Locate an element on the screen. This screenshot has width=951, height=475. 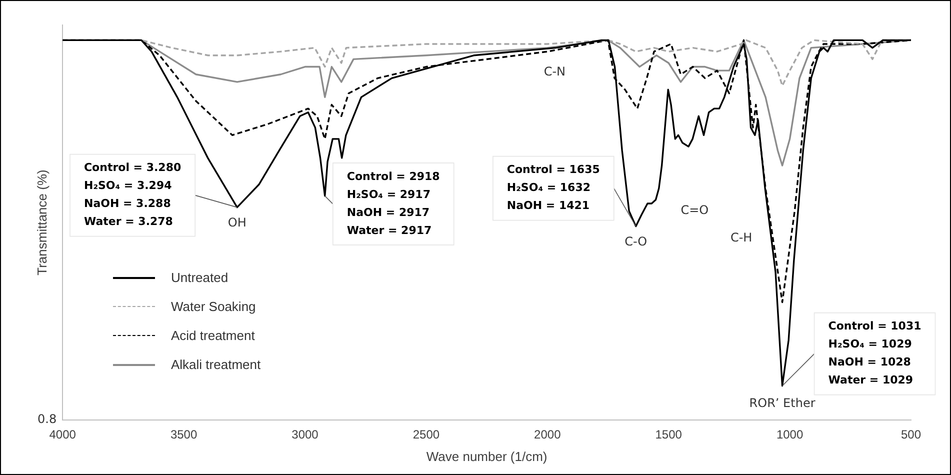
annotation: Control = 2918 H₂SO₄ = 2917 NaOH = 2917 Water = 2917 is located at coordinates (393, 203).